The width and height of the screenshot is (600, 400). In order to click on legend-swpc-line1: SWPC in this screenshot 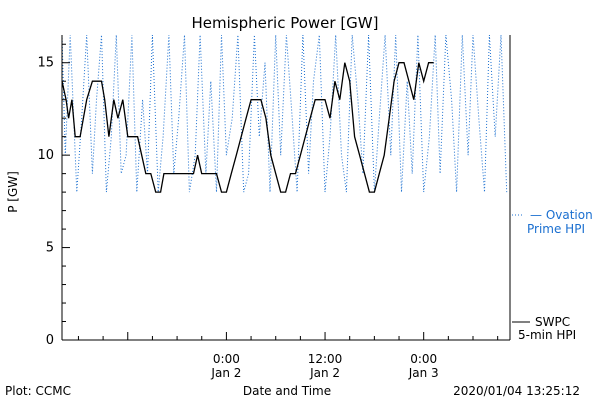, I will do `click(552, 322)`.